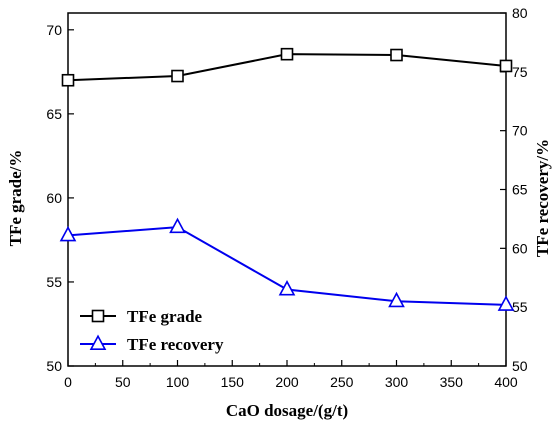 This screenshot has width=552, height=423. Describe the element at coordinates (152, 330) in the screenshot. I see `legend: TFe grade TFe recovery` at that location.